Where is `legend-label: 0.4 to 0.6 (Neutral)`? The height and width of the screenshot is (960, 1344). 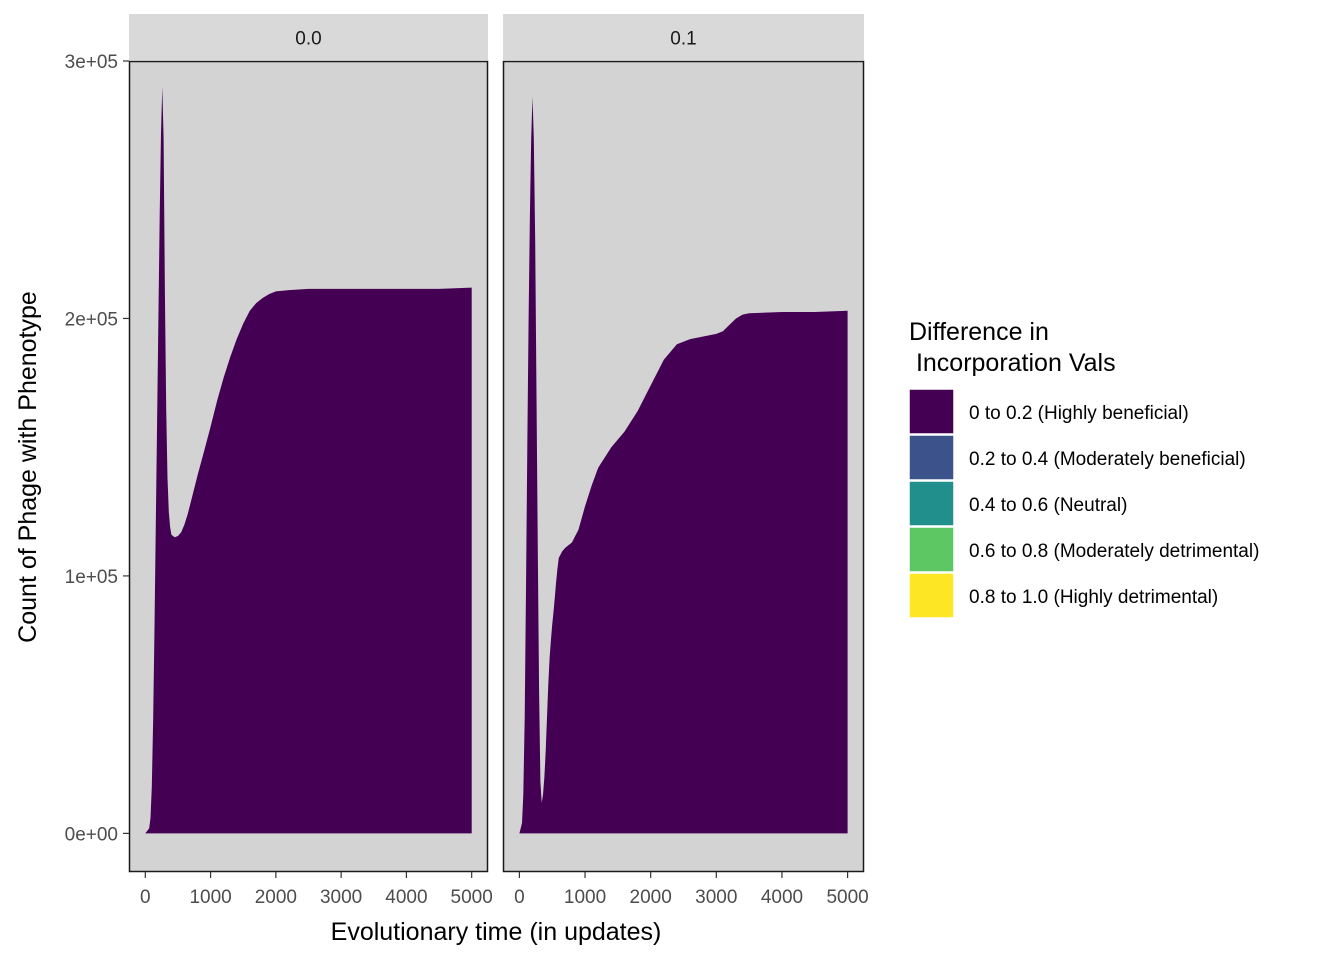 legend-label: 0.4 to 0.6 (Neutral) is located at coordinates (1048, 505).